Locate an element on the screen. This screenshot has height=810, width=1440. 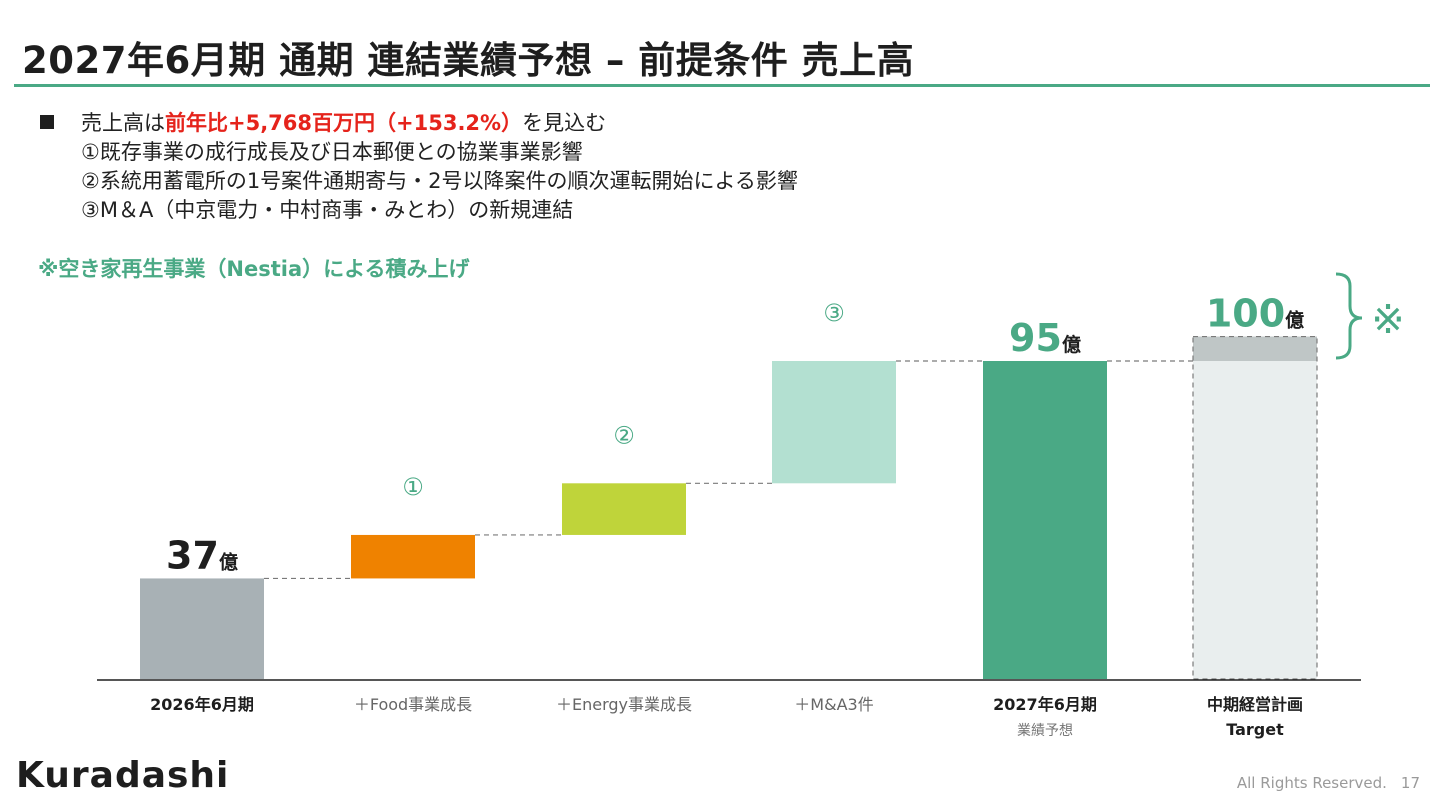
target-bar is located at coordinates (1255, 520).